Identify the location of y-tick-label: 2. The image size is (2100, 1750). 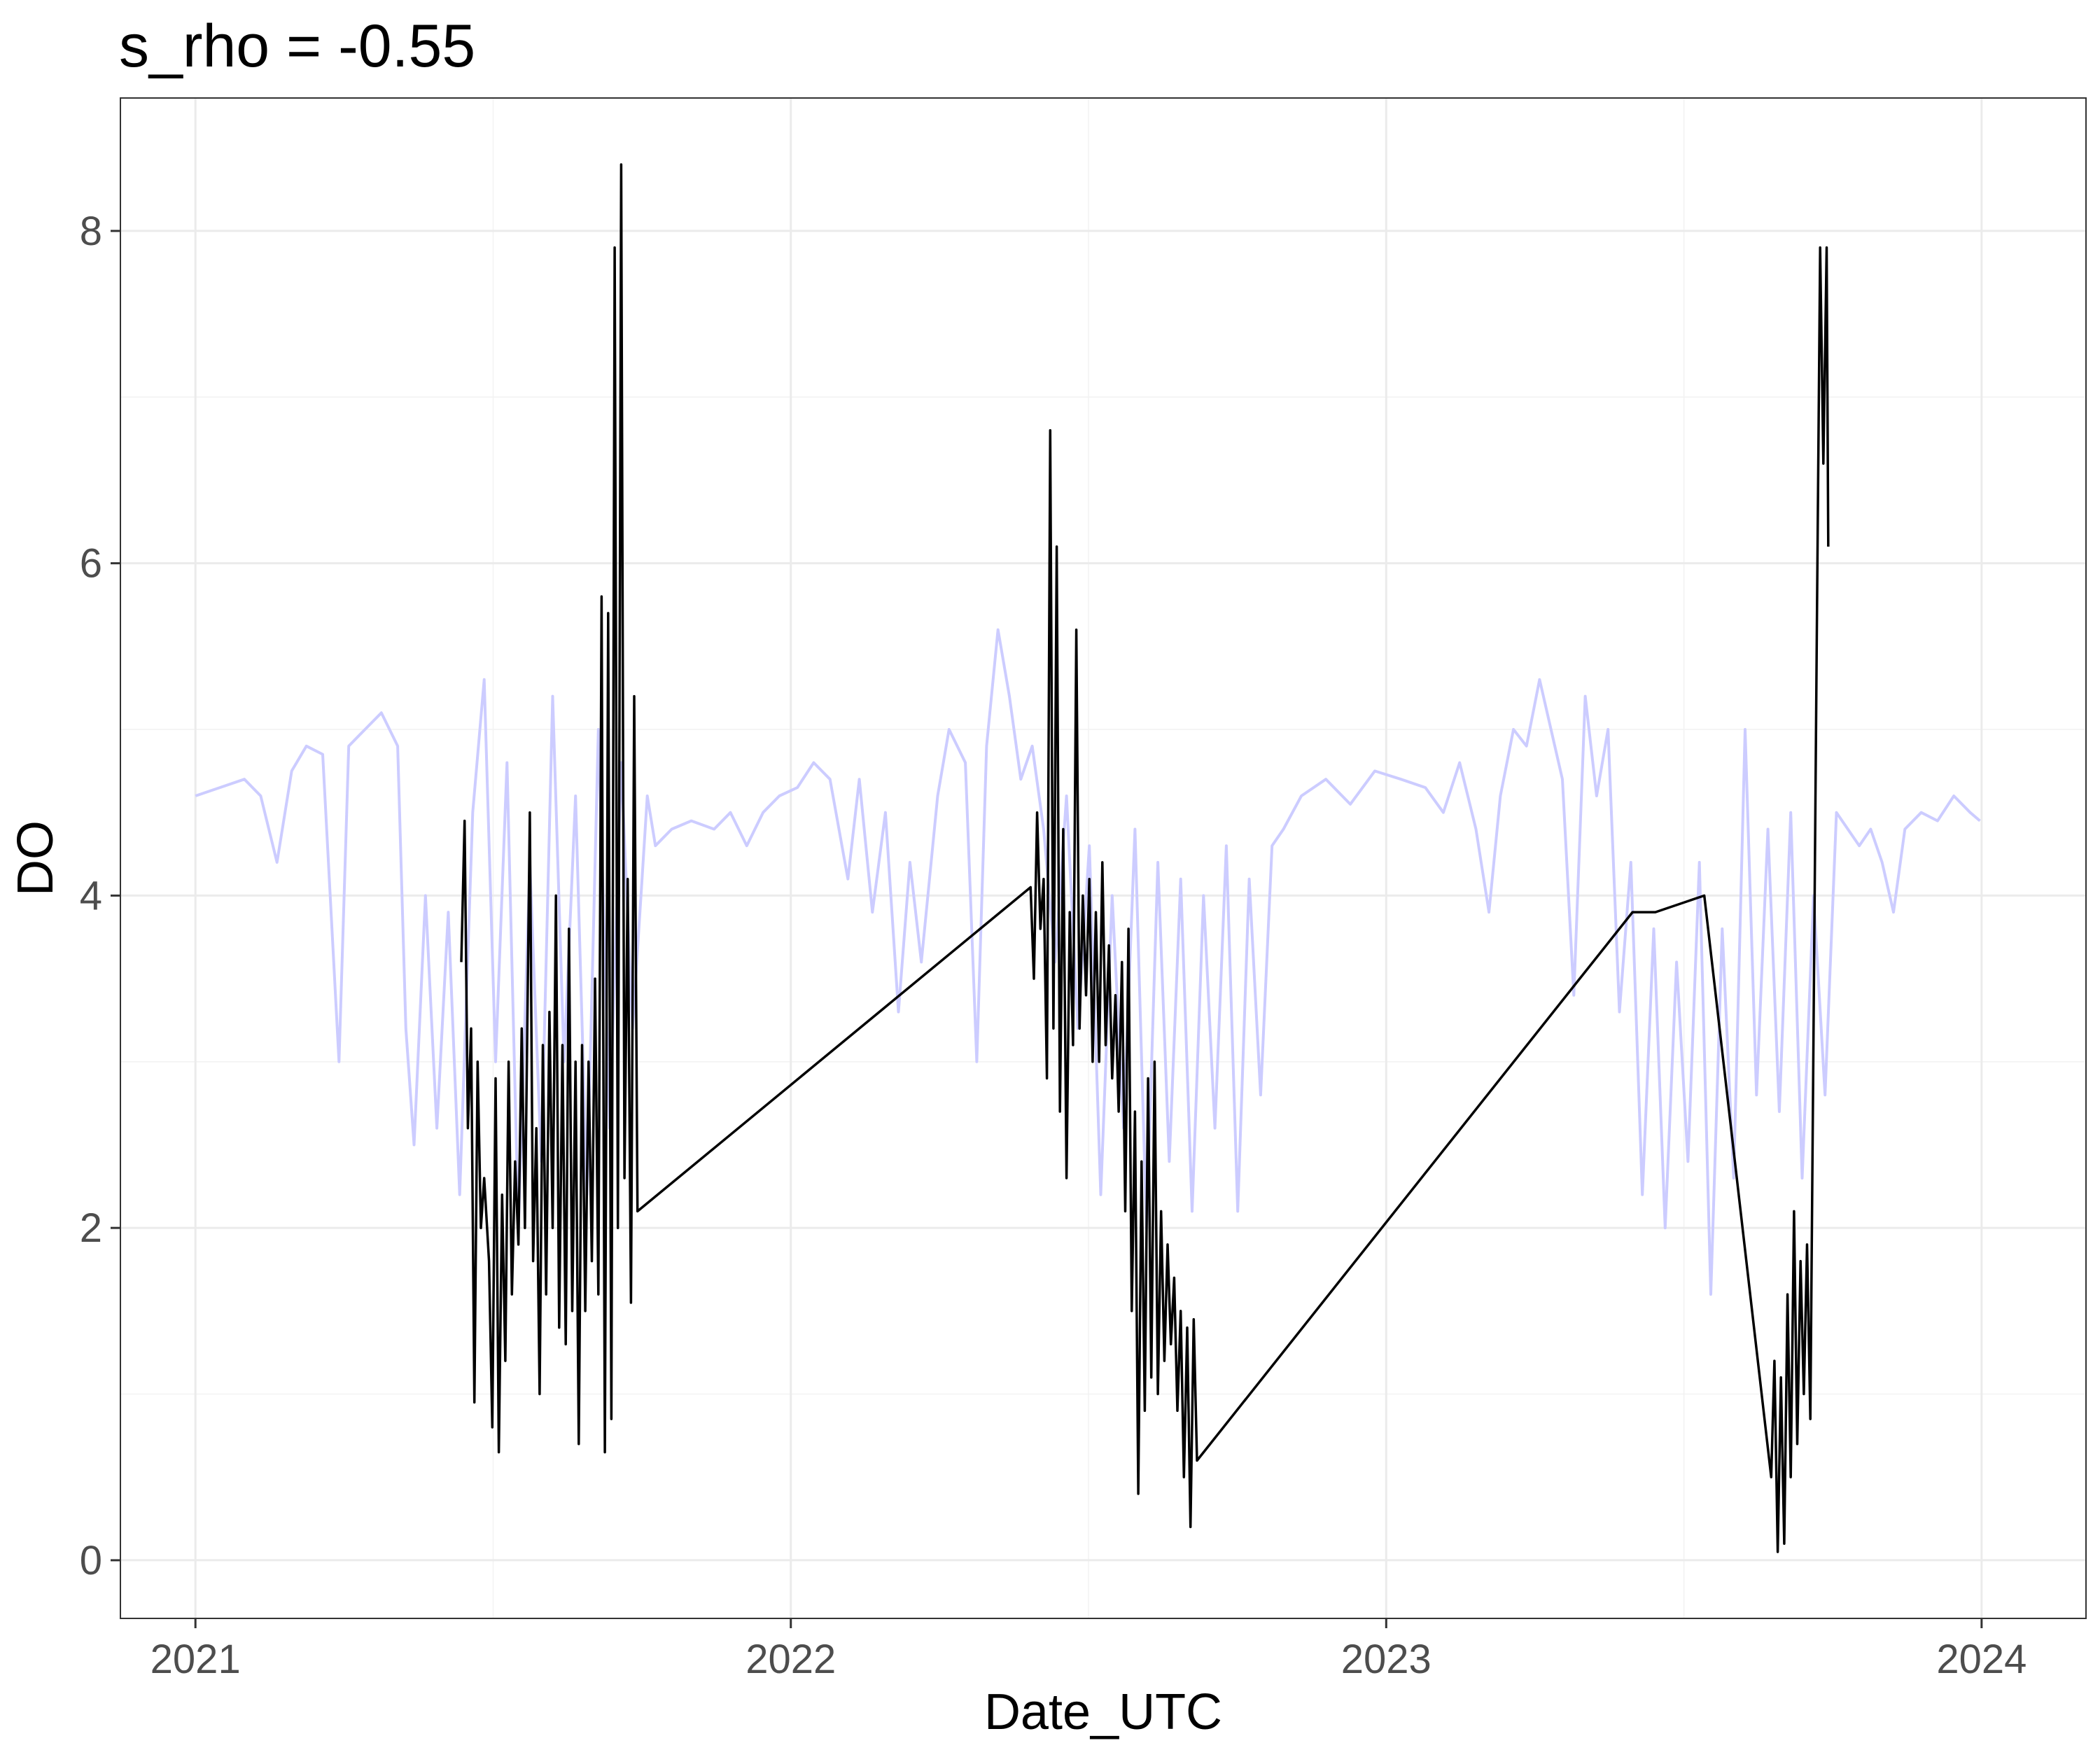
(91, 1228).